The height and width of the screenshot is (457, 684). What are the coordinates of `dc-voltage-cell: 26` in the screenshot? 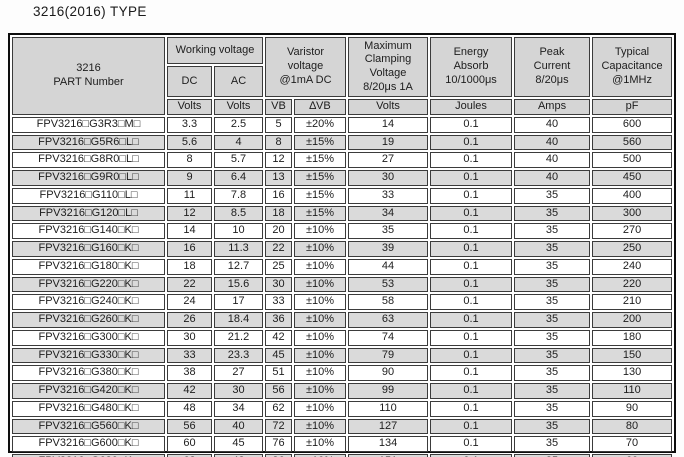 It's located at (189, 320).